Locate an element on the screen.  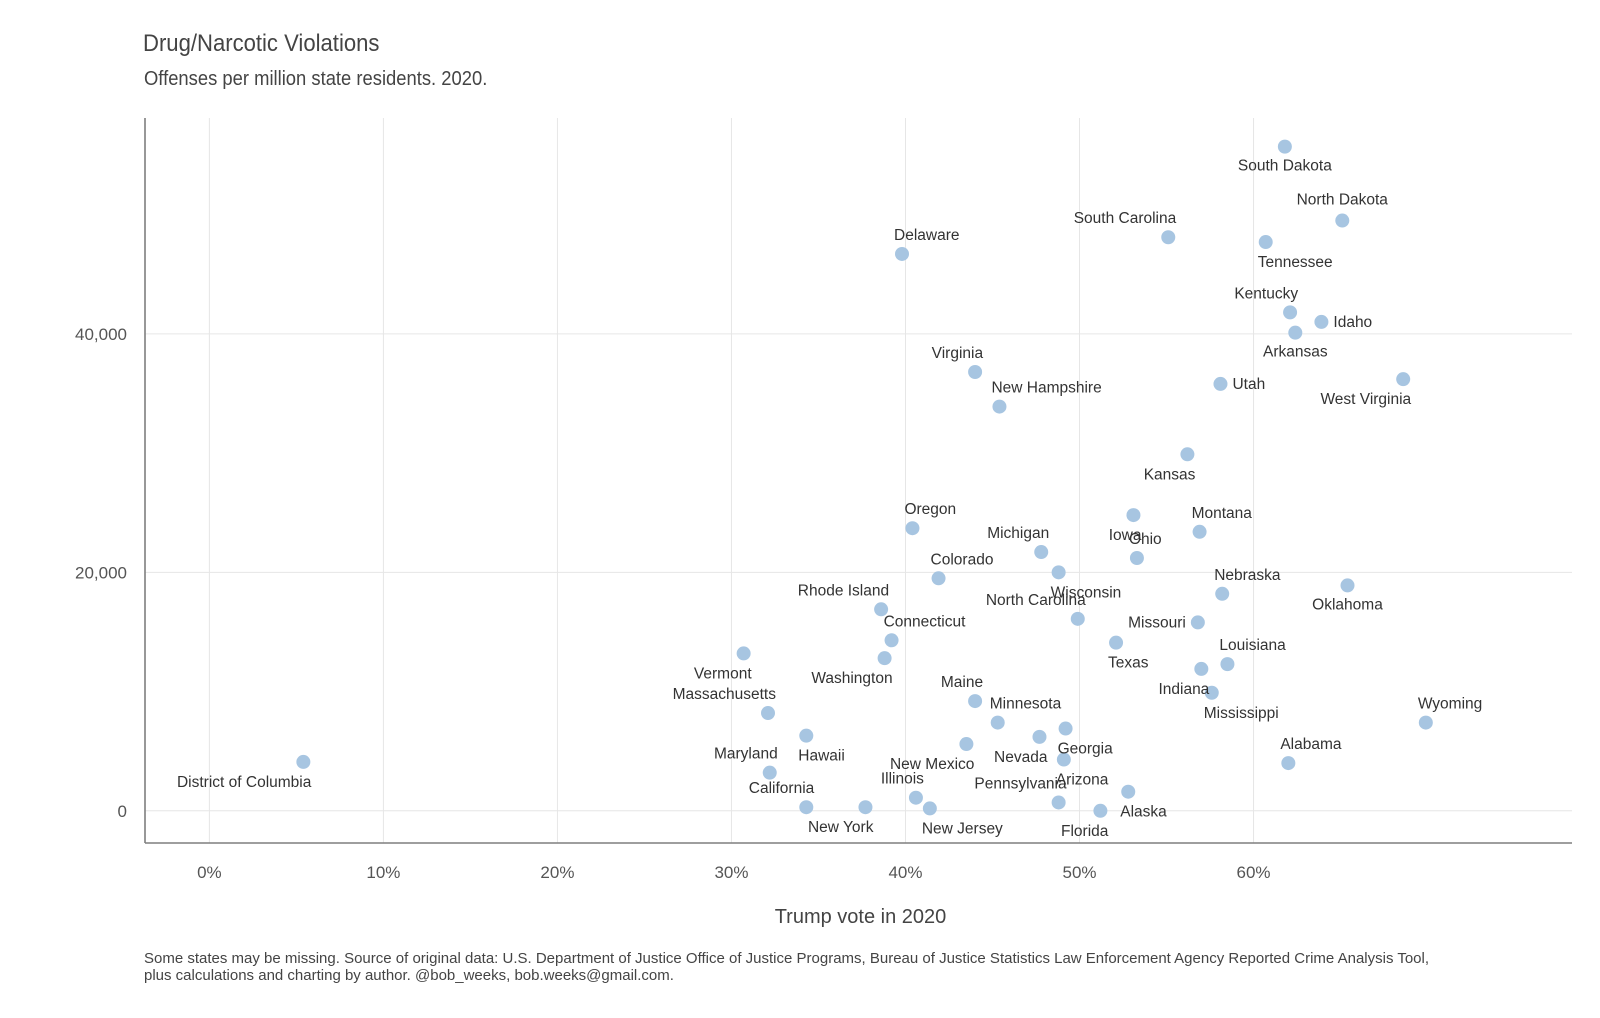
data-label: Nevada is located at coordinates (1021, 757).